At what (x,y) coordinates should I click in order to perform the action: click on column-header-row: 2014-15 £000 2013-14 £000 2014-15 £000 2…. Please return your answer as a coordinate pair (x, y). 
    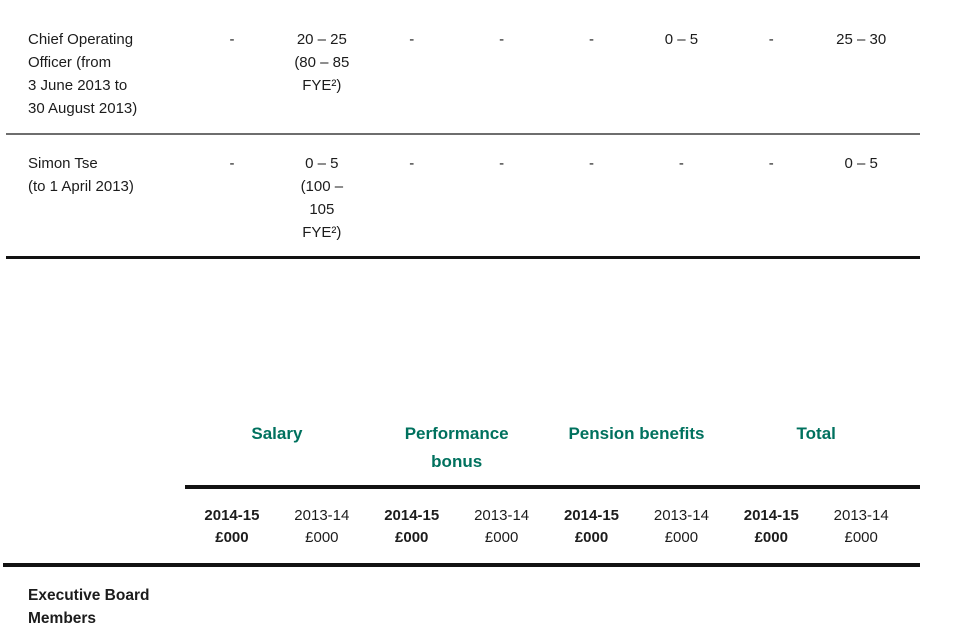
    Looking at the image, I should click on (456, 527).